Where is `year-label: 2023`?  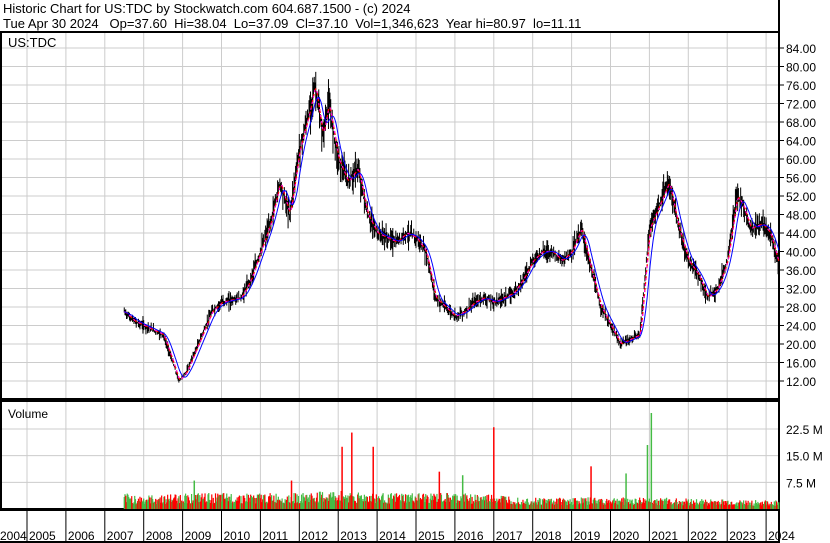 year-label: 2023 is located at coordinates (742, 536).